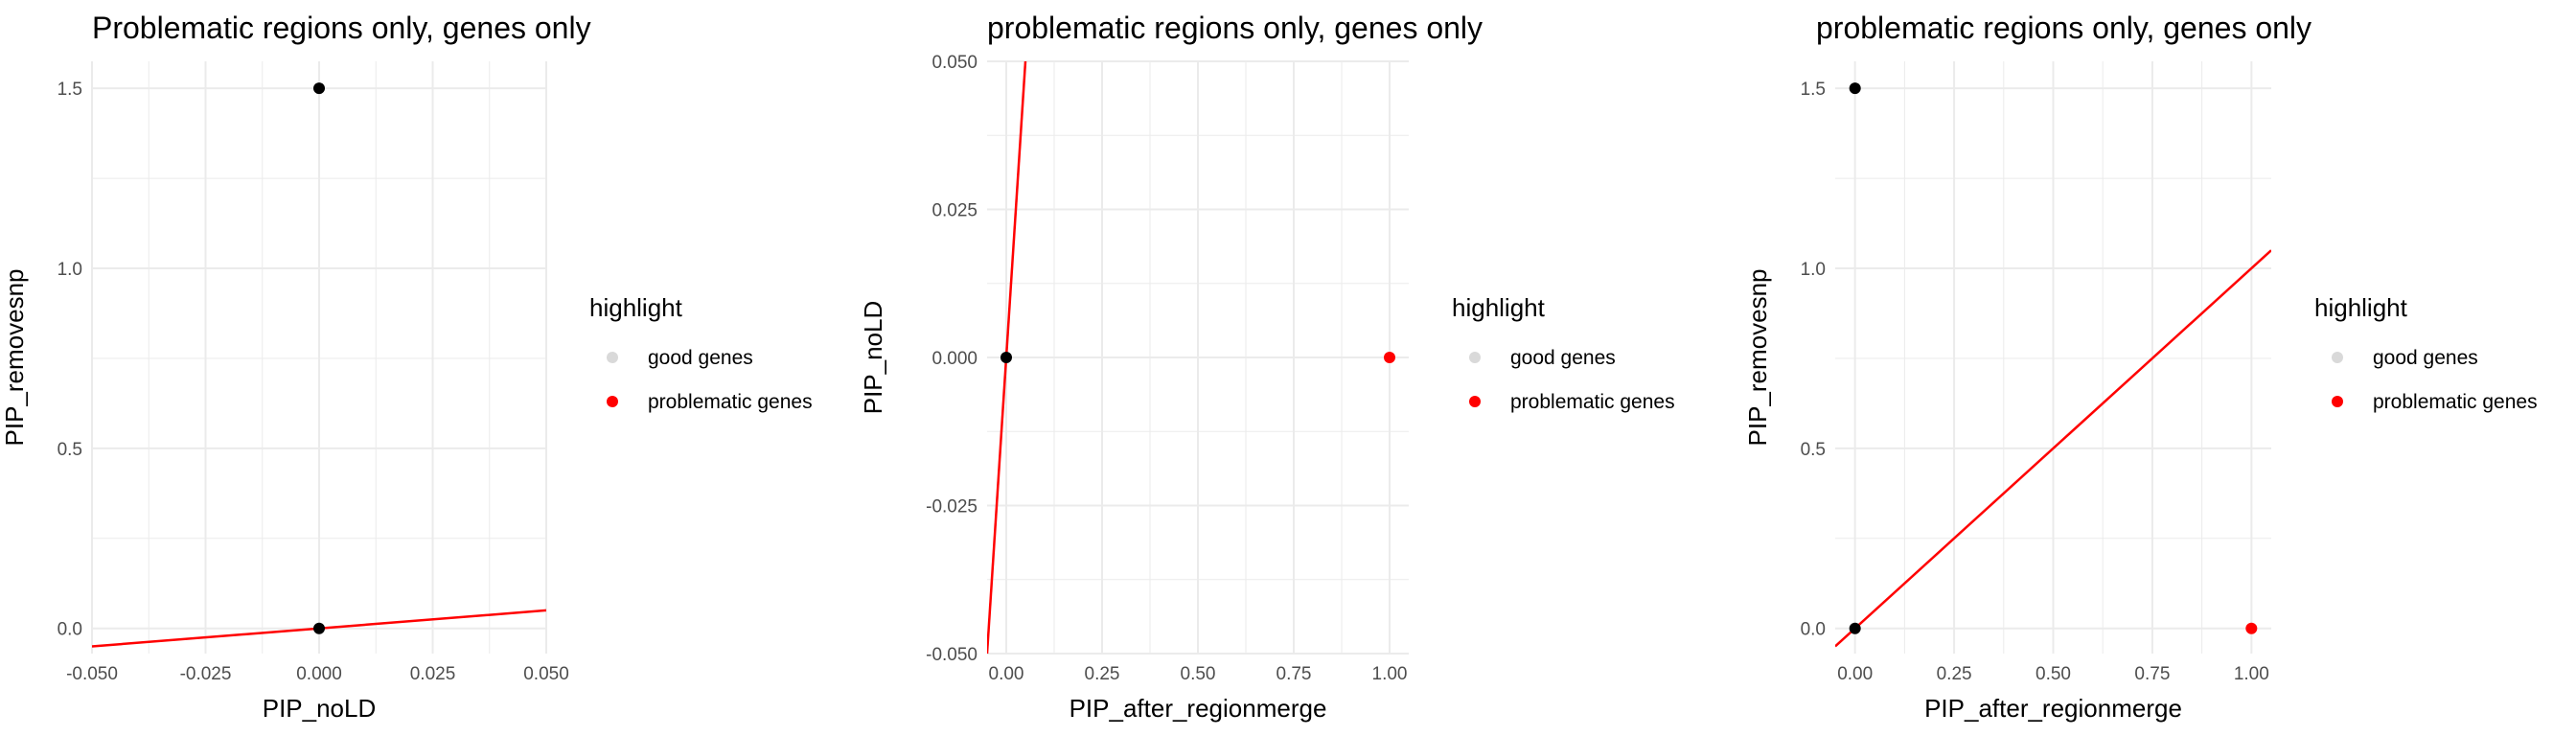  Describe the element at coordinates (955, 211) in the screenshot. I see `y-tick-label: 0.025` at that location.